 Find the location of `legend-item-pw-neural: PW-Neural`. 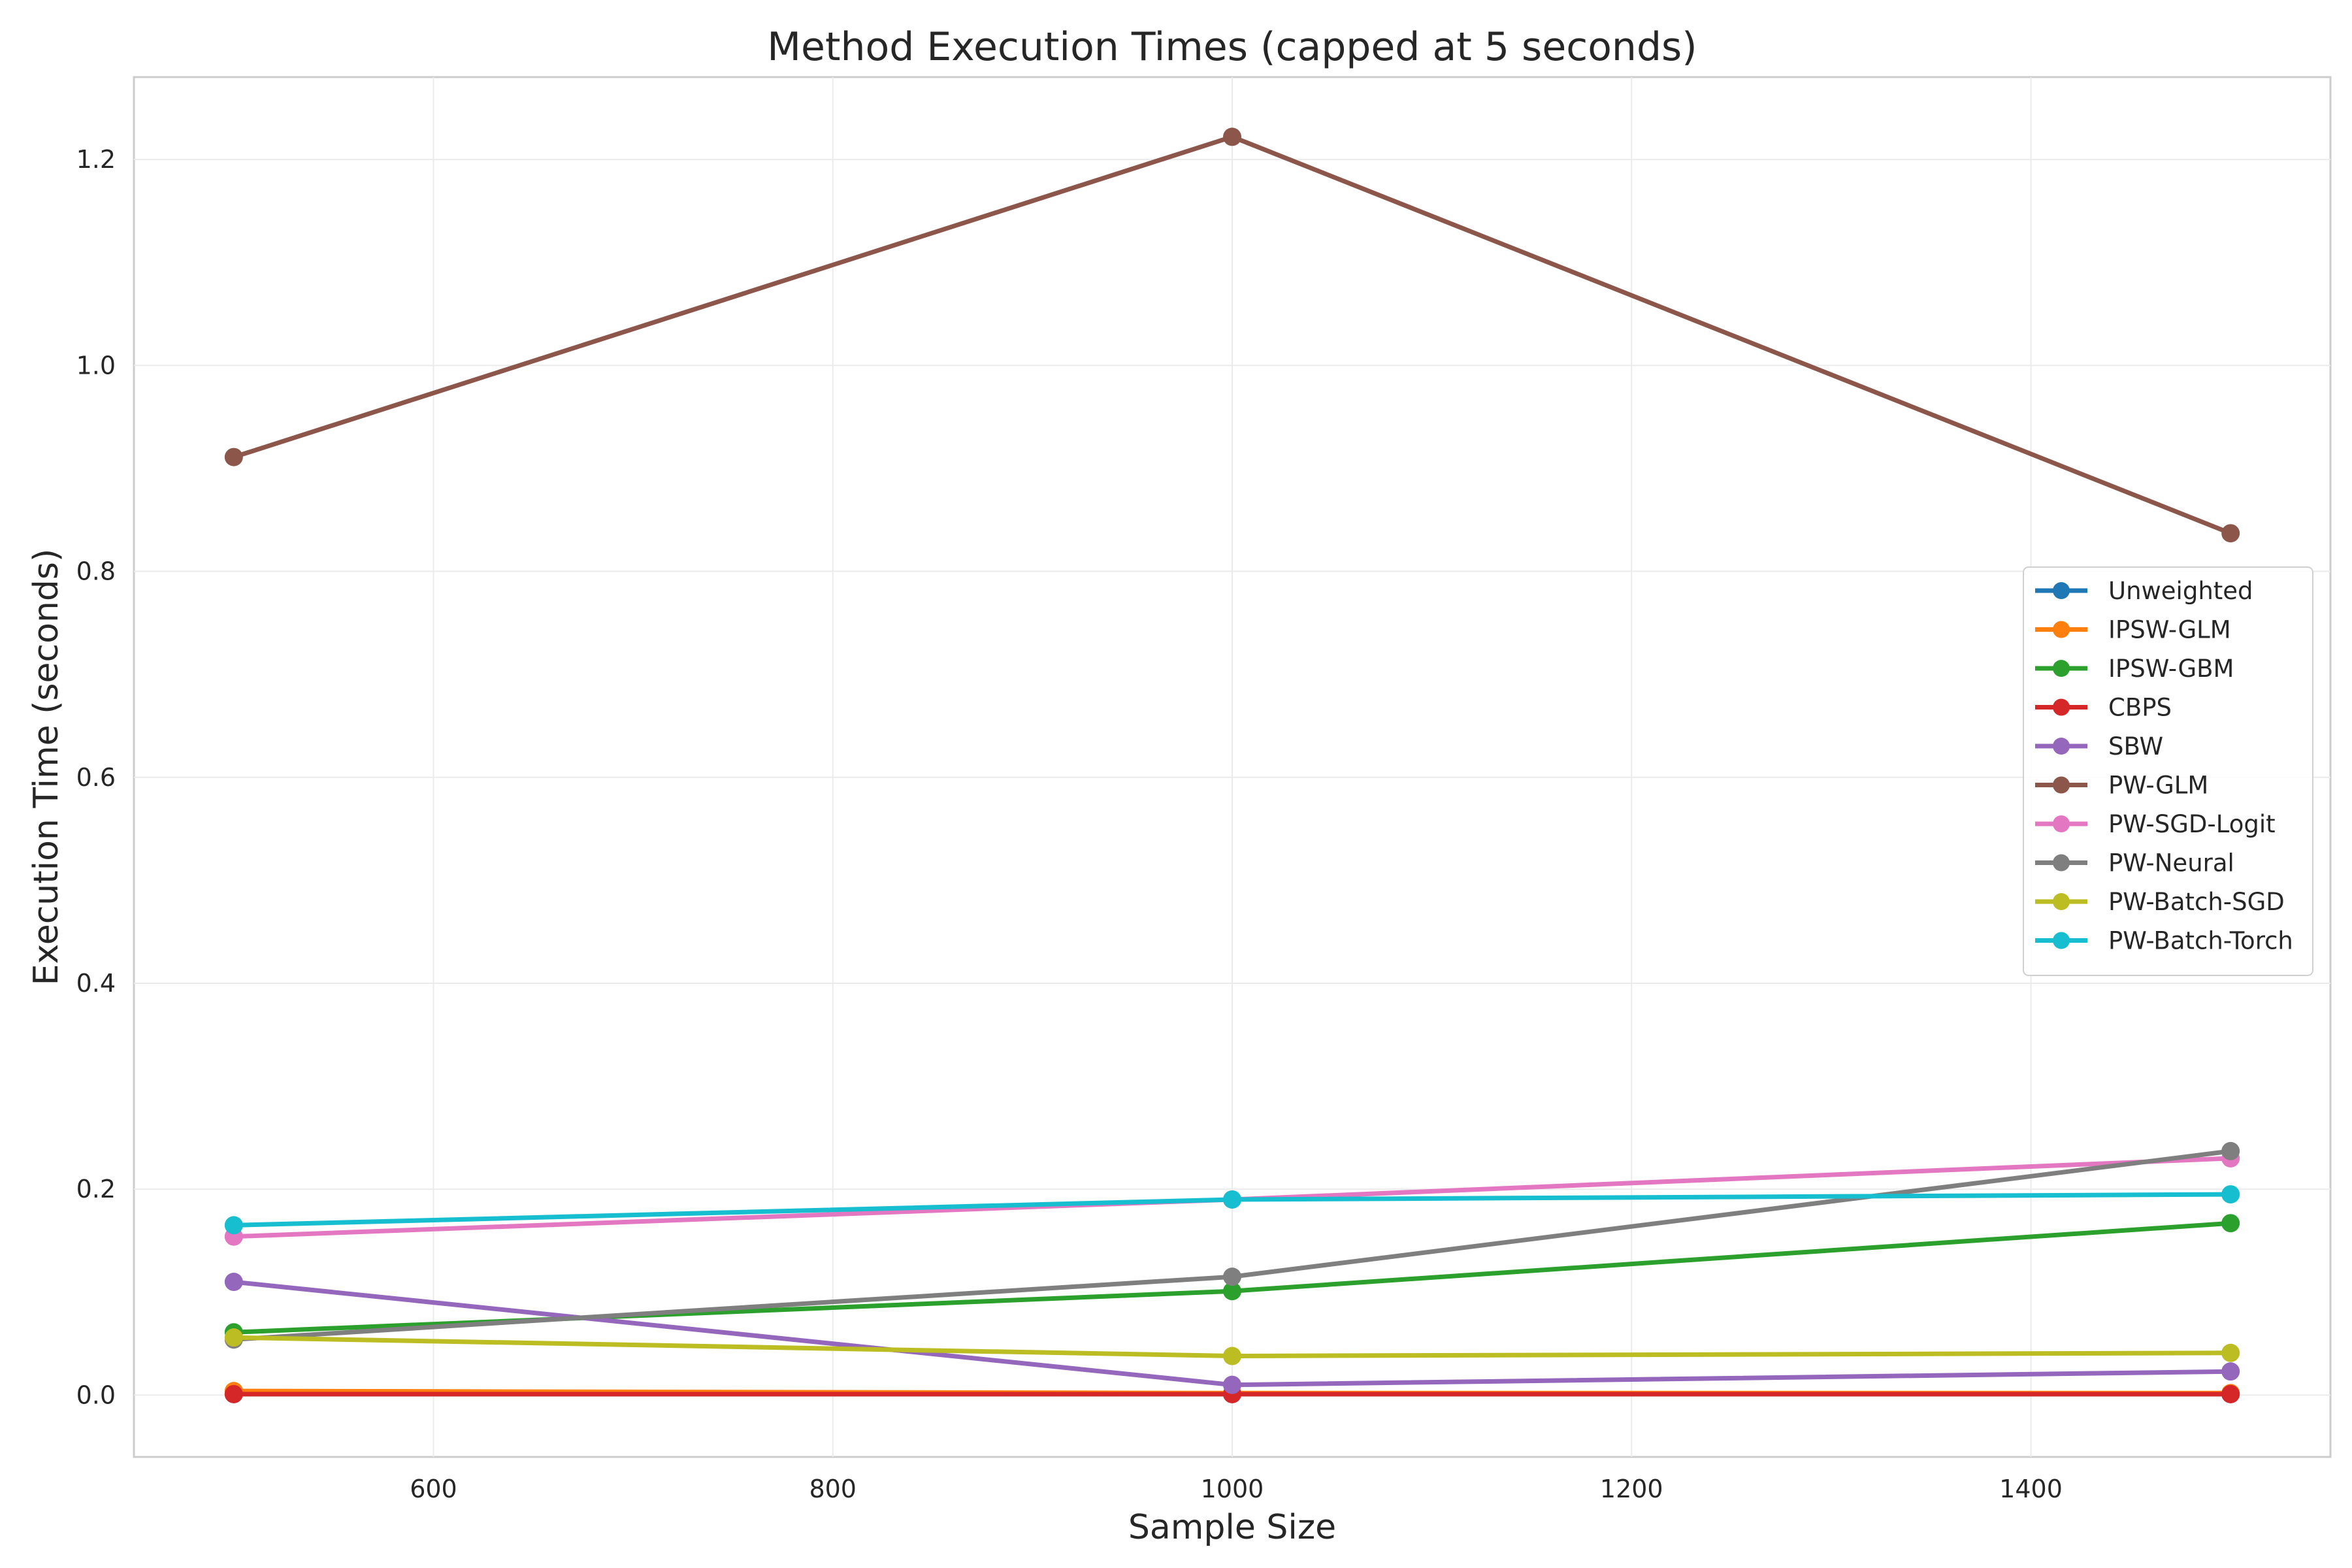

legend-item-pw-neural: PW-Neural is located at coordinates (2134, 863).